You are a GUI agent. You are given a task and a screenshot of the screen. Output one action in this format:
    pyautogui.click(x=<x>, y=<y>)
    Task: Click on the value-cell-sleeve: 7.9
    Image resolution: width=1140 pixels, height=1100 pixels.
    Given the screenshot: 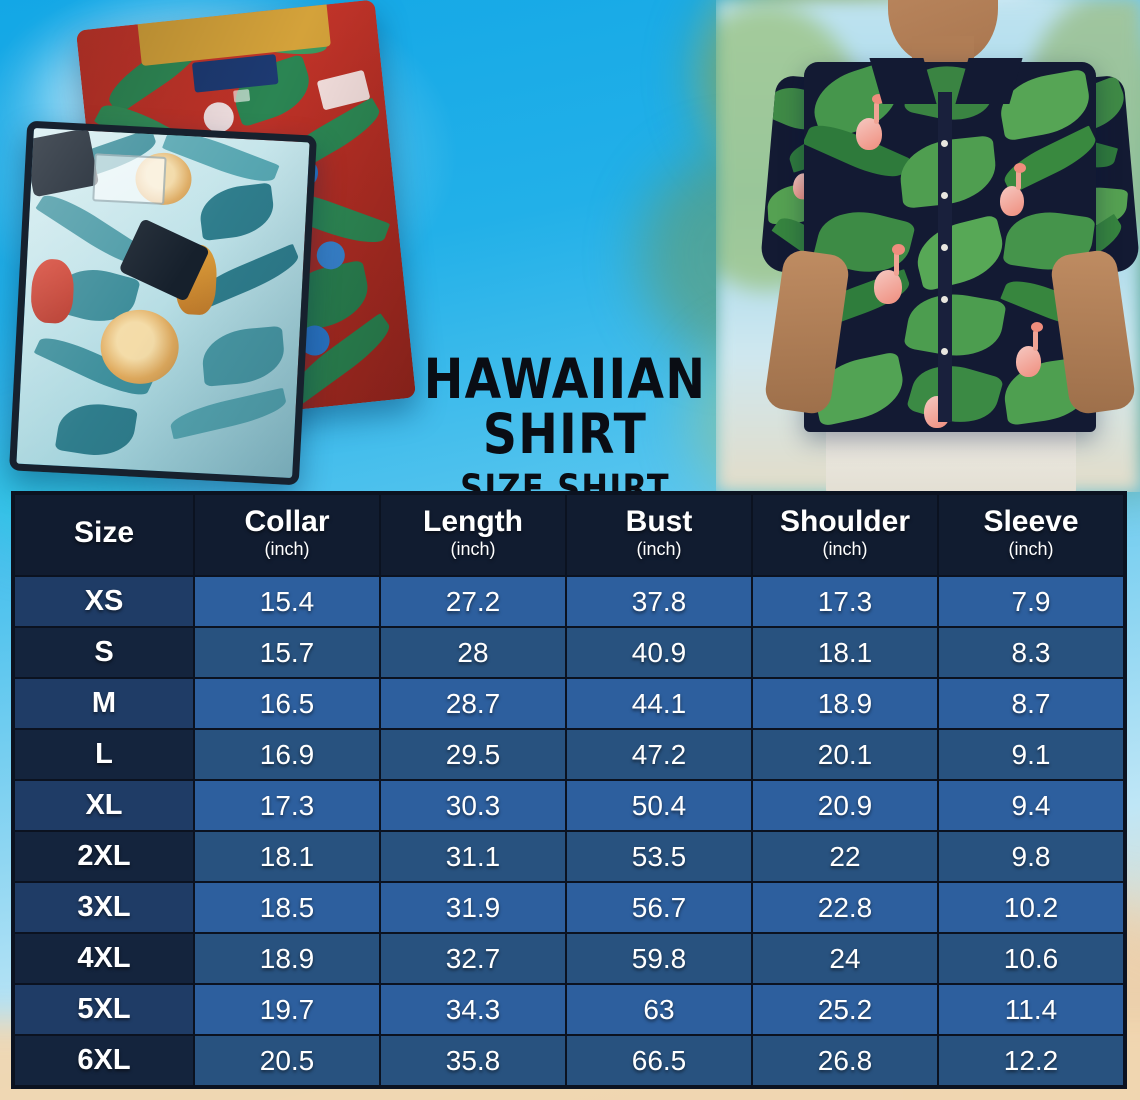 What is the action you would take?
    pyautogui.click(x=1031, y=601)
    